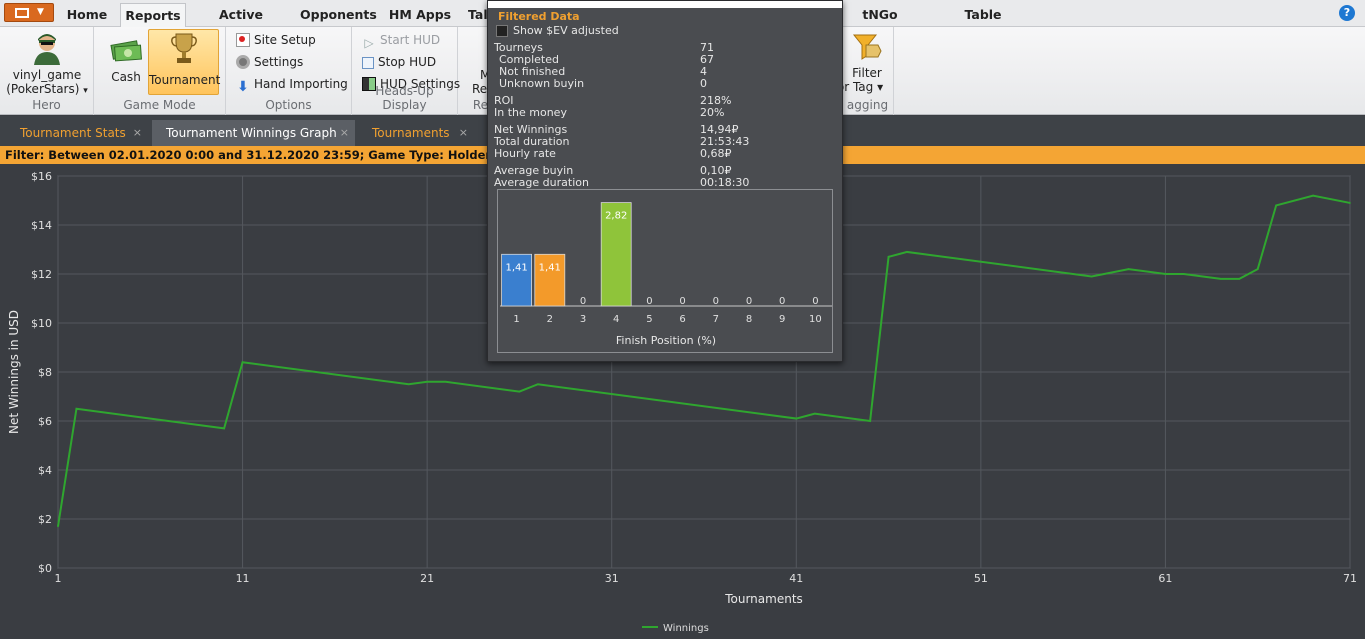 Image resolution: width=1365 pixels, height=639 pixels. I want to click on tab-opponents: Opponents, so click(338, 14).